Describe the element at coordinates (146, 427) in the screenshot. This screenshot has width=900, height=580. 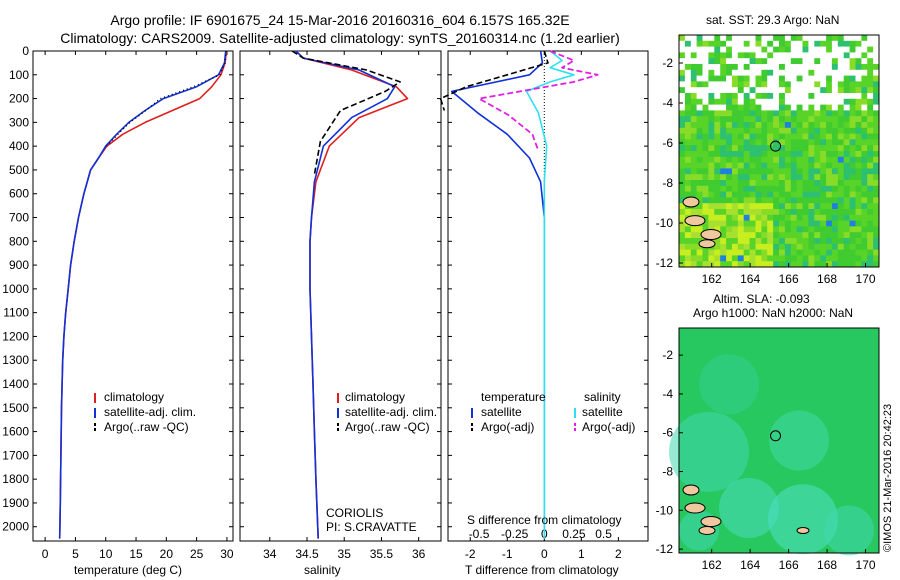
I see `temp-legend-argo: Argo(..raw -QC)` at that location.